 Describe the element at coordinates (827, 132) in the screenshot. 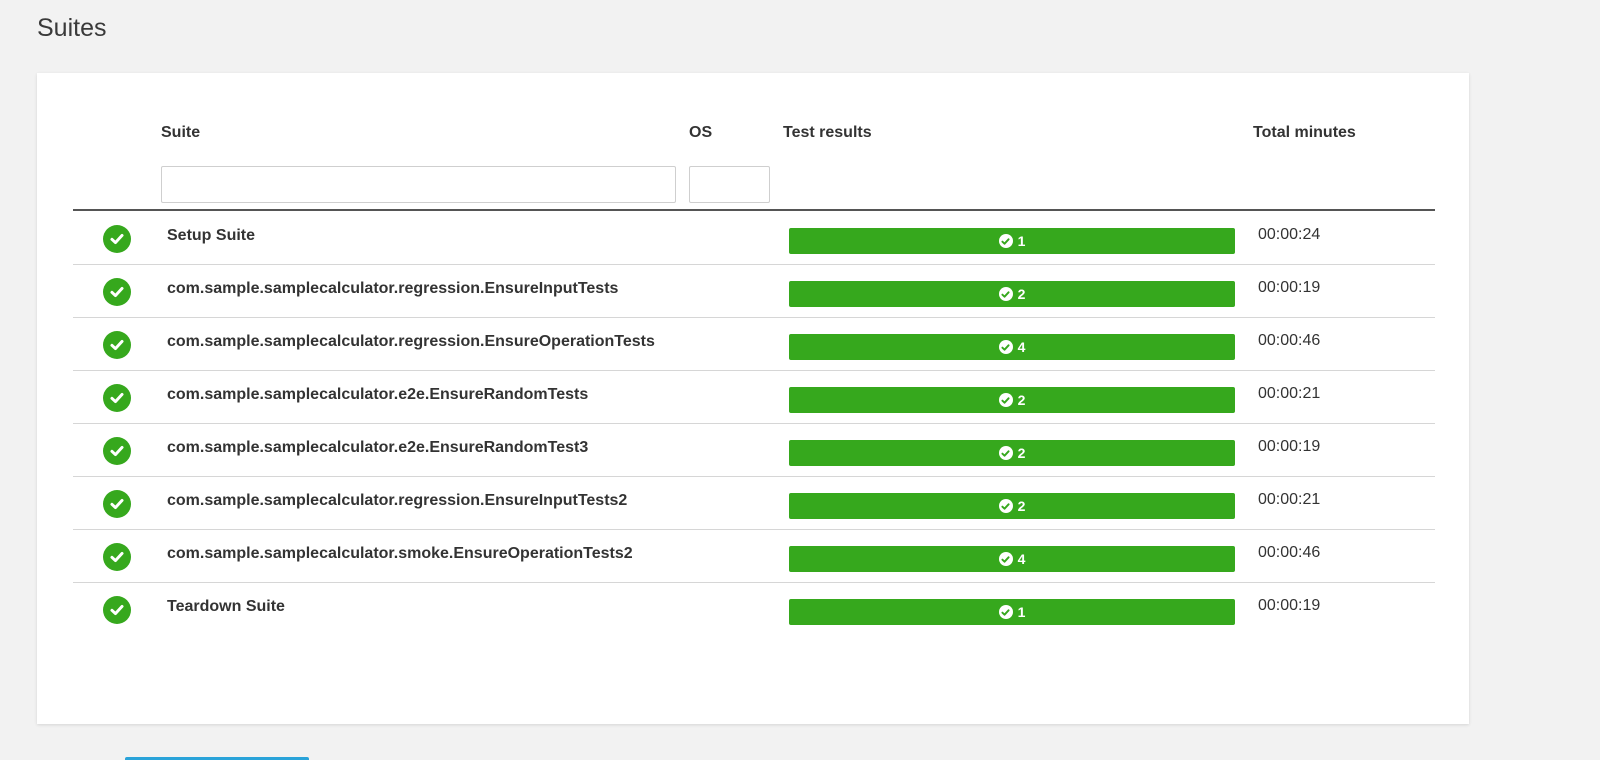

I see `column-header-test-results: Test results` at that location.